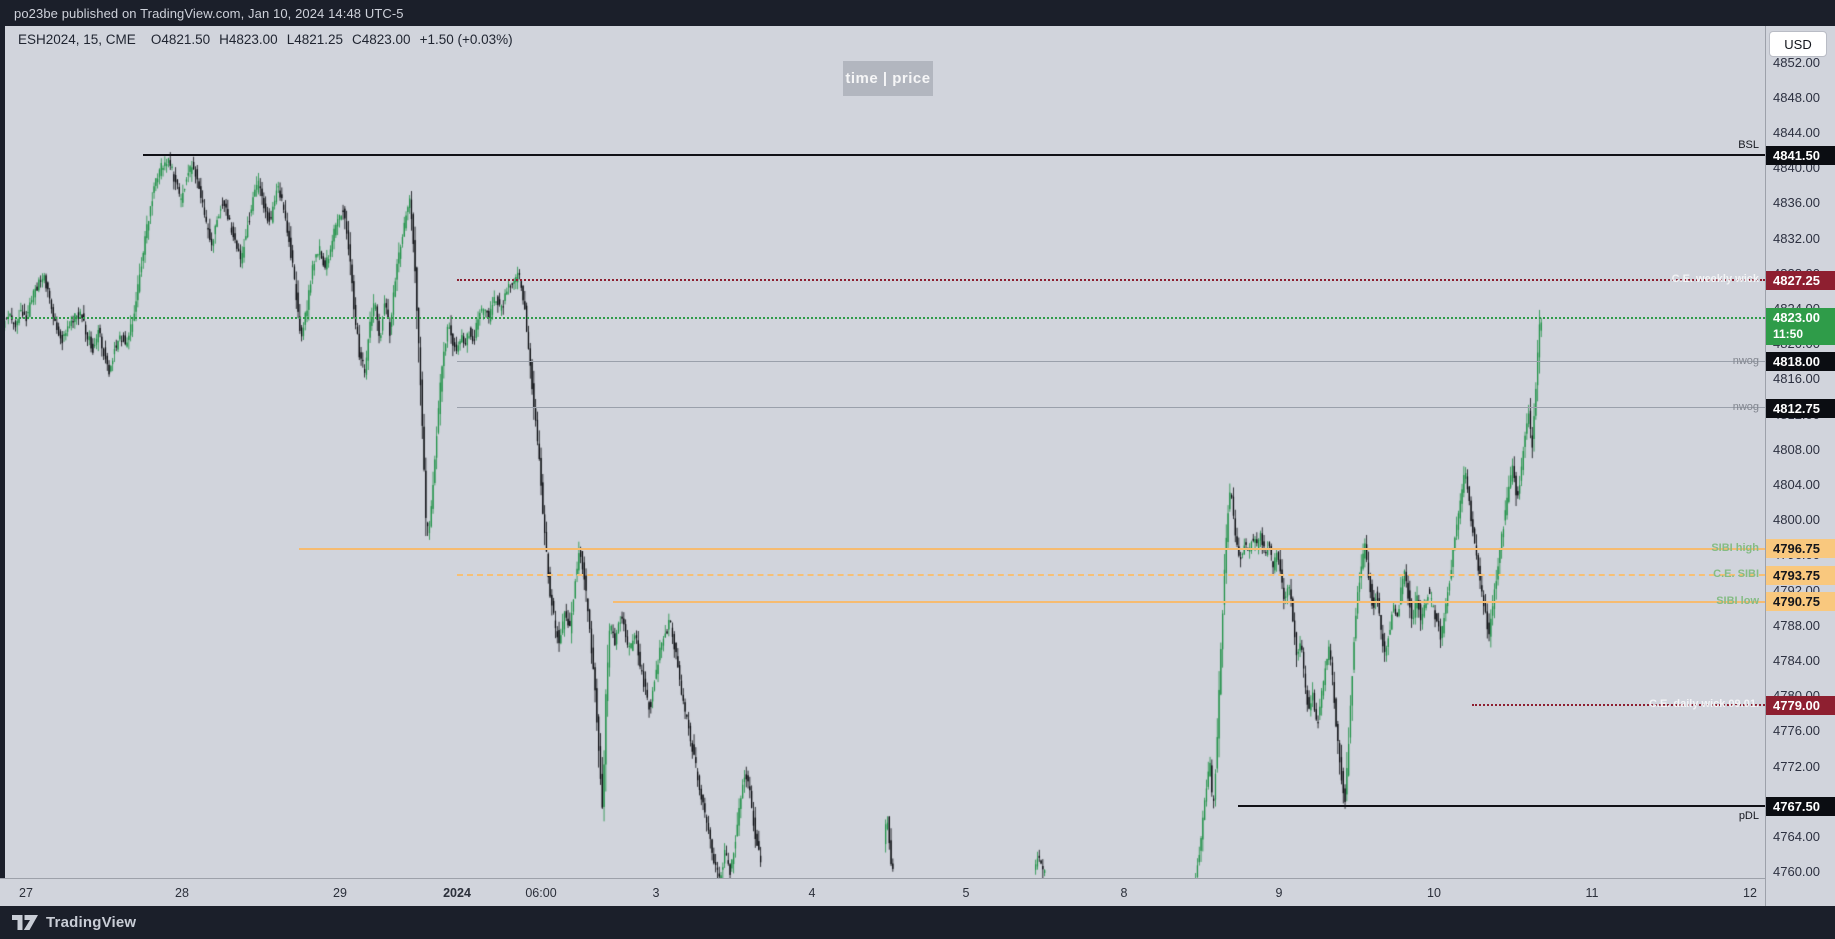 This screenshot has width=1835, height=939. I want to click on daily_wick-label: C.E. daily wick 09.01., so click(1703, 704).